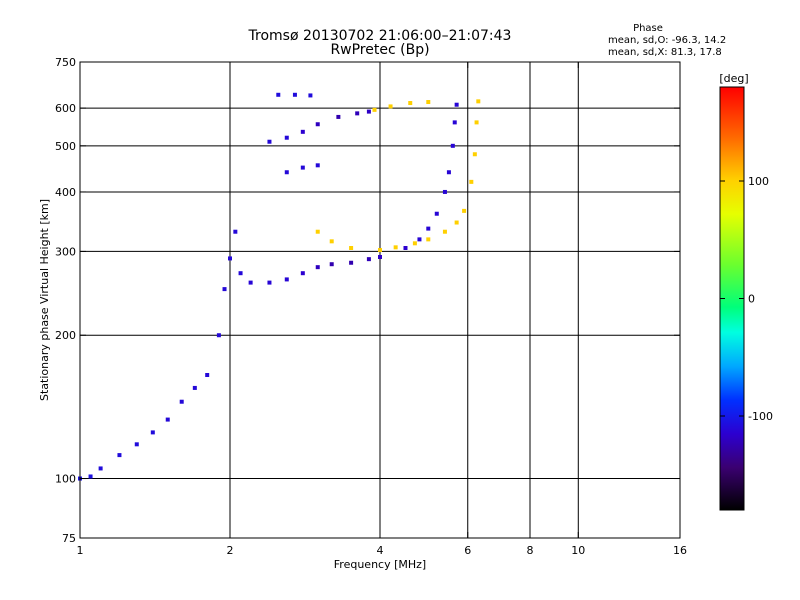  What do you see at coordinates (380, 36) in the screenshot?
I see `chart-title: Tromsø 20130702 21:06:00–21:07:43` at bounding box center [380, 36].